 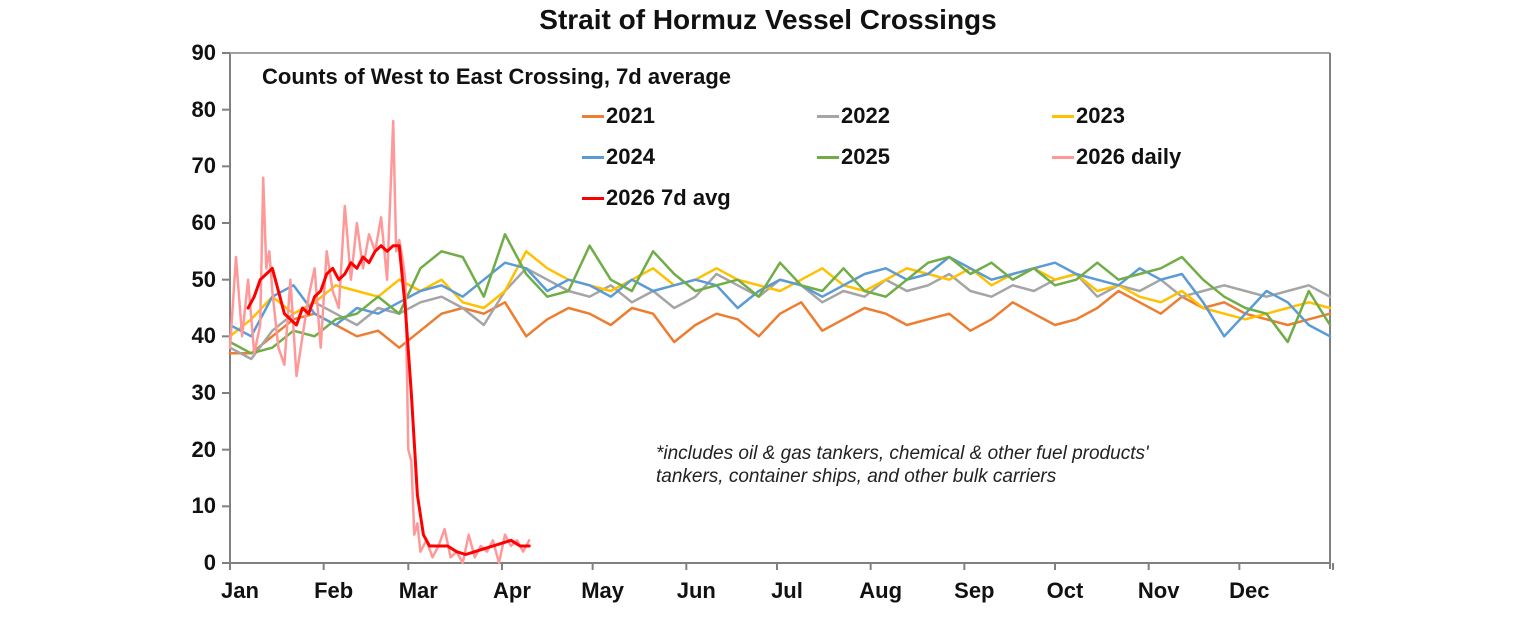 I want to click on legend-item-2026-7d-avg: 2026 7d avg, so click(x=656, y=198).